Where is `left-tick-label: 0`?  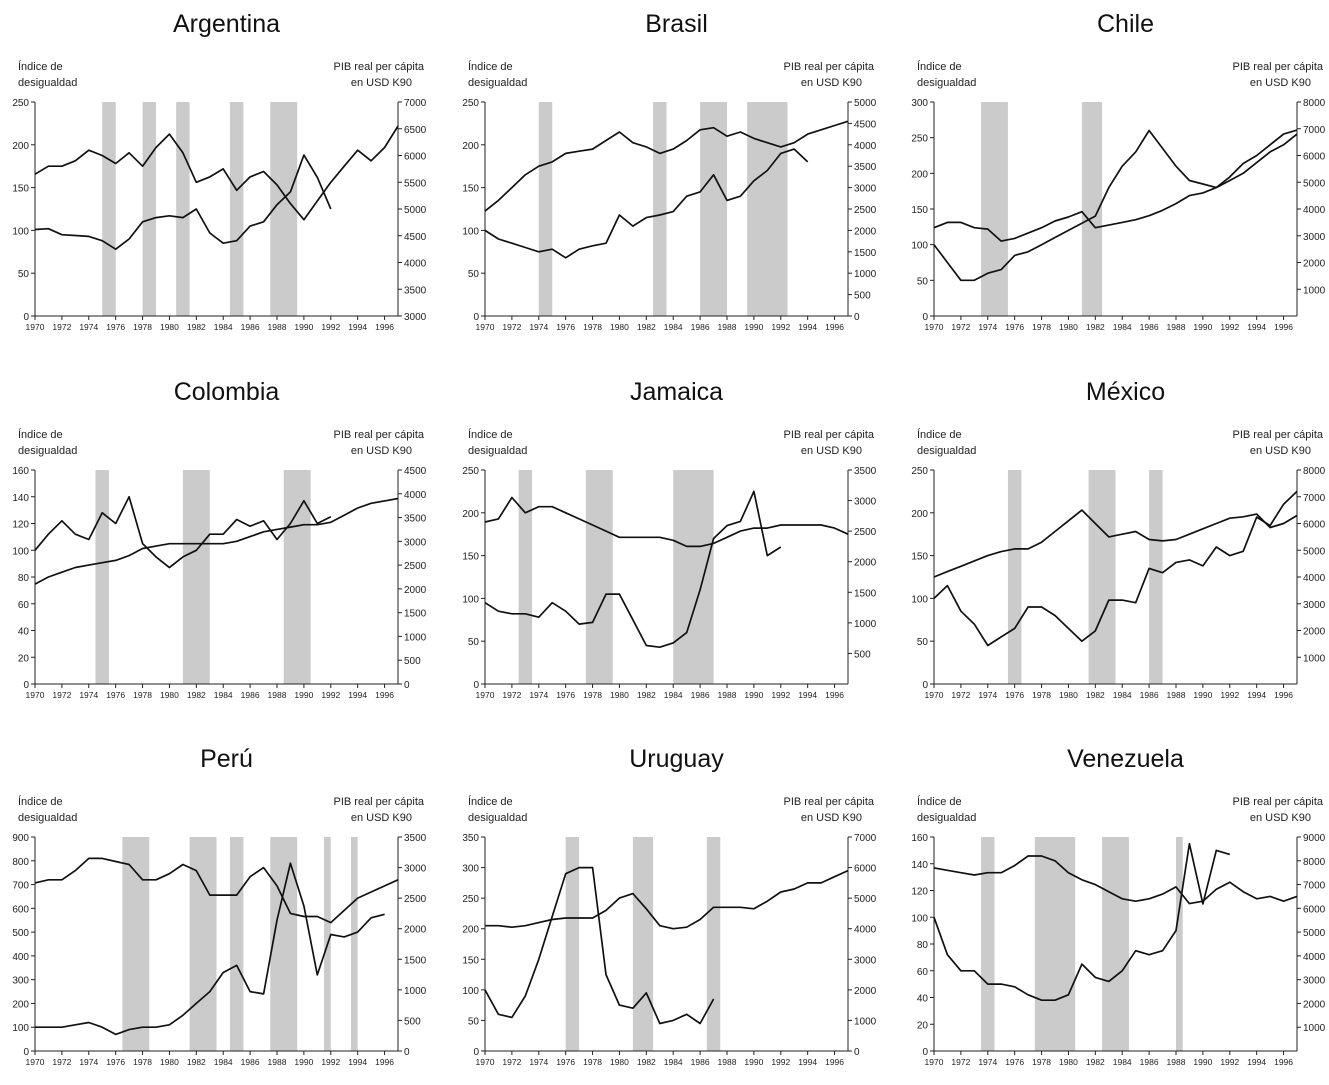 left-tick-label: 0 is located at coordinates (476, 1052).